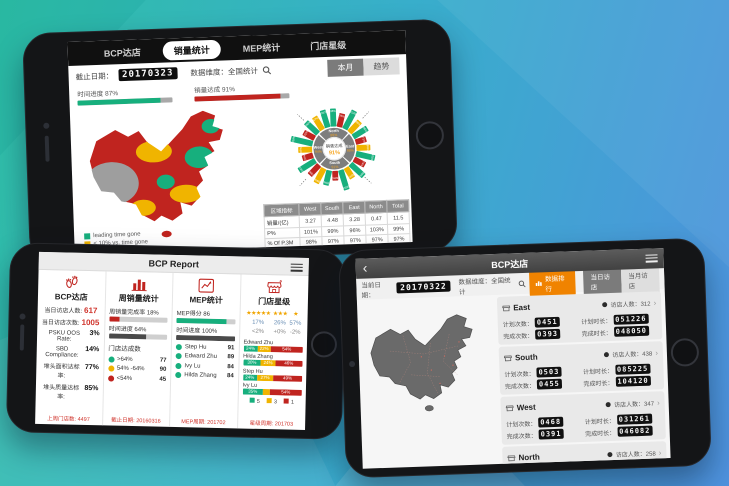 The width and height of the screenshot is (729, 486). What do you see at coordinates (261, 48) in the screenshot?
I see `tab-MEP统计: MEP统计` at bounding box center [261, 48].